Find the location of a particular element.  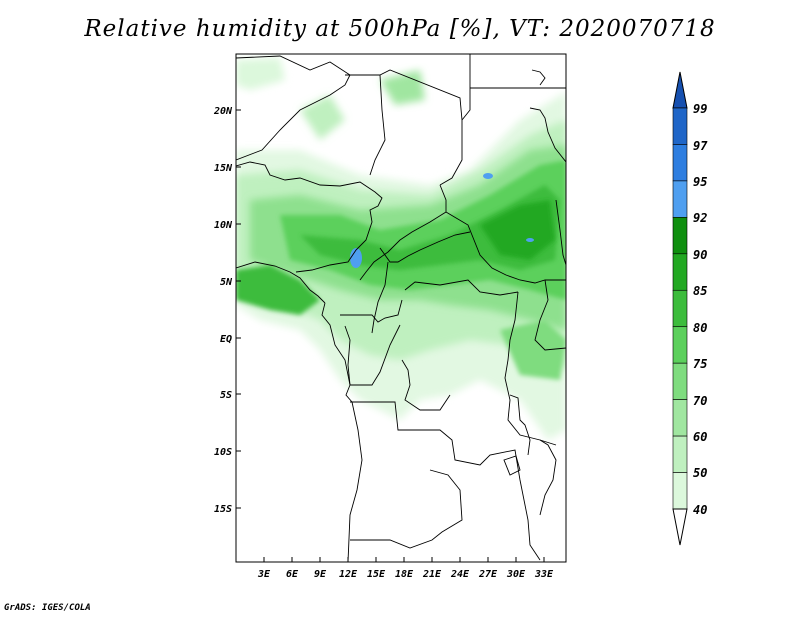

colorbar-bottom-cap is located at coordinates (680, 527).